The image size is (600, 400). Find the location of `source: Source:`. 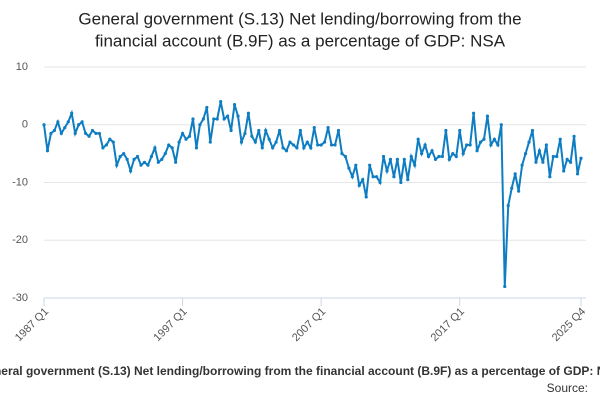

source: Source: is located at coordinates (567, 388).